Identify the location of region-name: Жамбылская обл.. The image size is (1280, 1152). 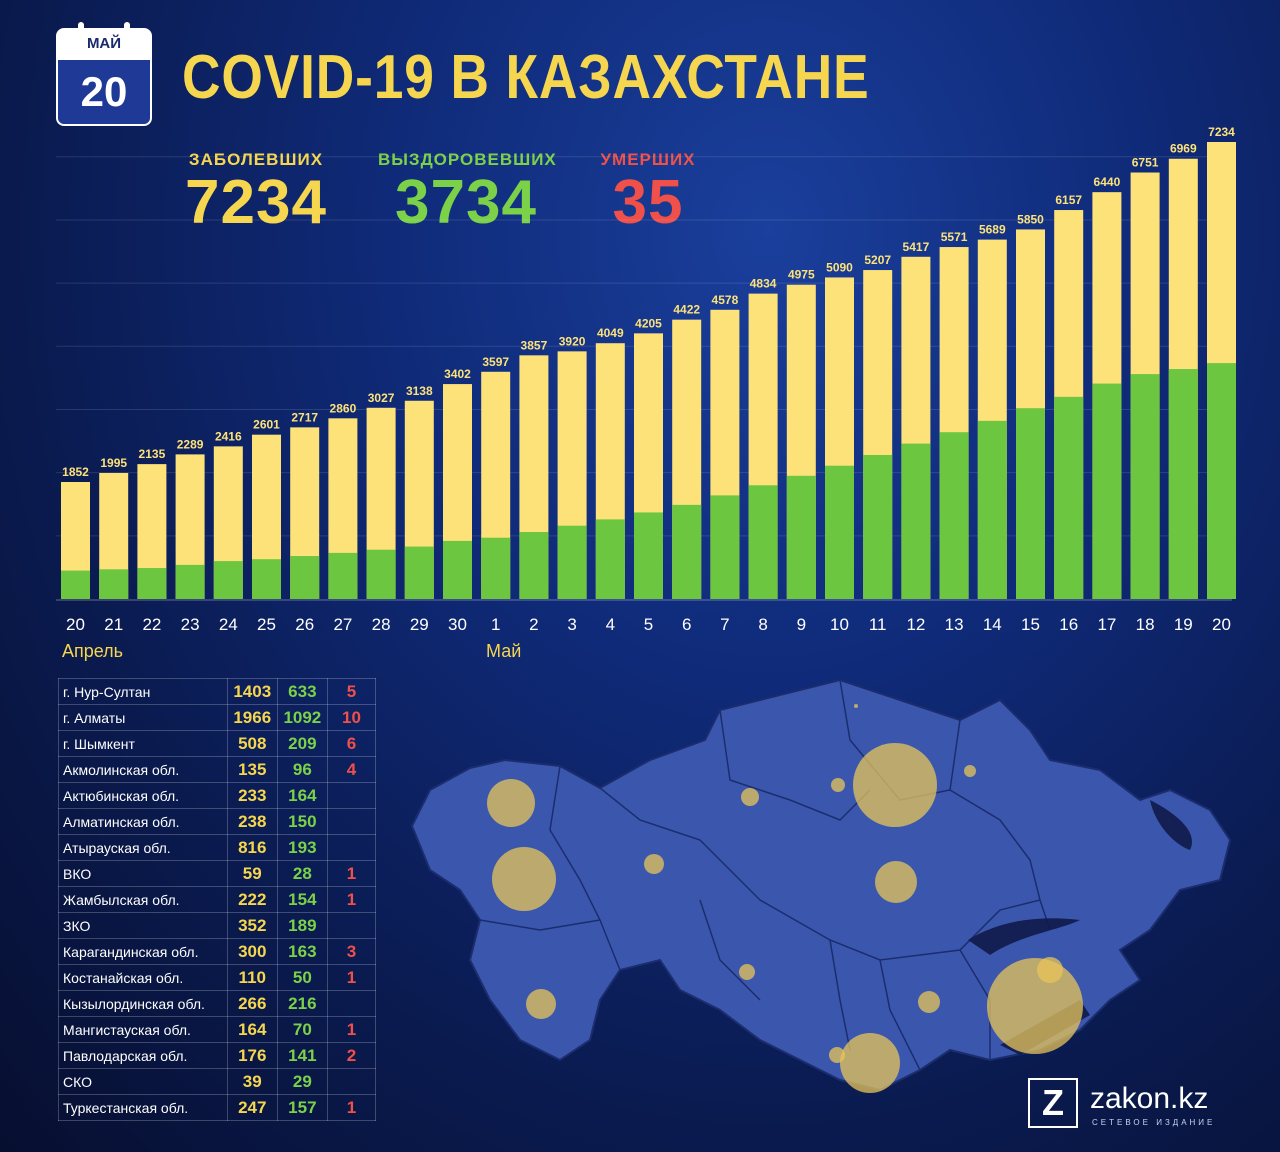
(143, 899).